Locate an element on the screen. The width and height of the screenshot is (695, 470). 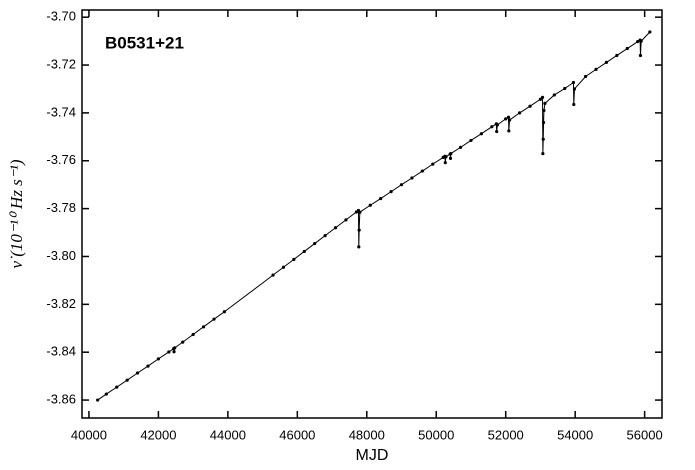
x-tick-label: 56000 is located at coordinates (645, 434).